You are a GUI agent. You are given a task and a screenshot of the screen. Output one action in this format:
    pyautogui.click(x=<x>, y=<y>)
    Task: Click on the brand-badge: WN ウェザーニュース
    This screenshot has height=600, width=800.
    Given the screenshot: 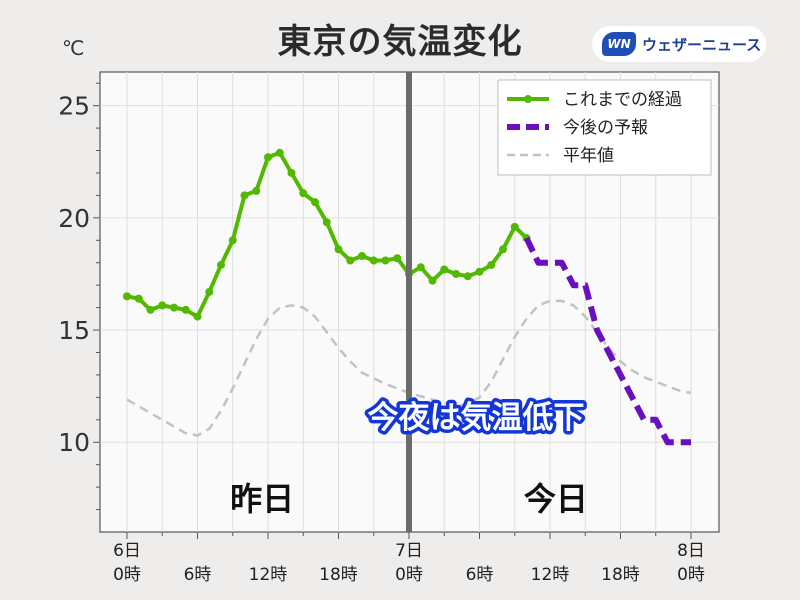 What is the action you would take?
    pyautogui.click(x=679, y=44)
    